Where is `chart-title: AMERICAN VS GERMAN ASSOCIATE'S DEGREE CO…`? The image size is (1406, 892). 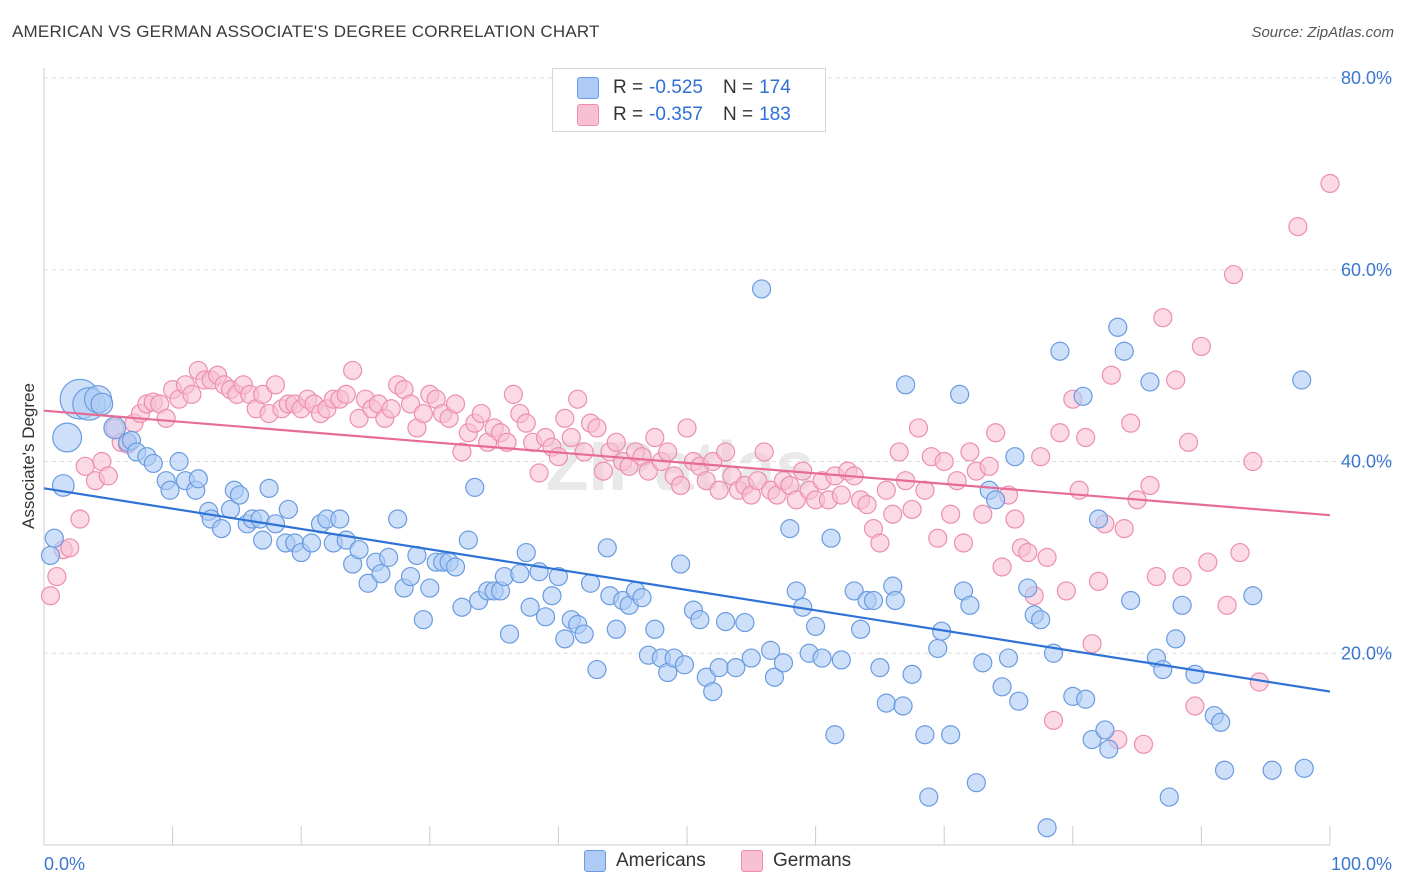
chart-title: AMERICAN VS GERMAN ASSOCIATE'S DEGREE CO… is located at coordinates (306, 31).